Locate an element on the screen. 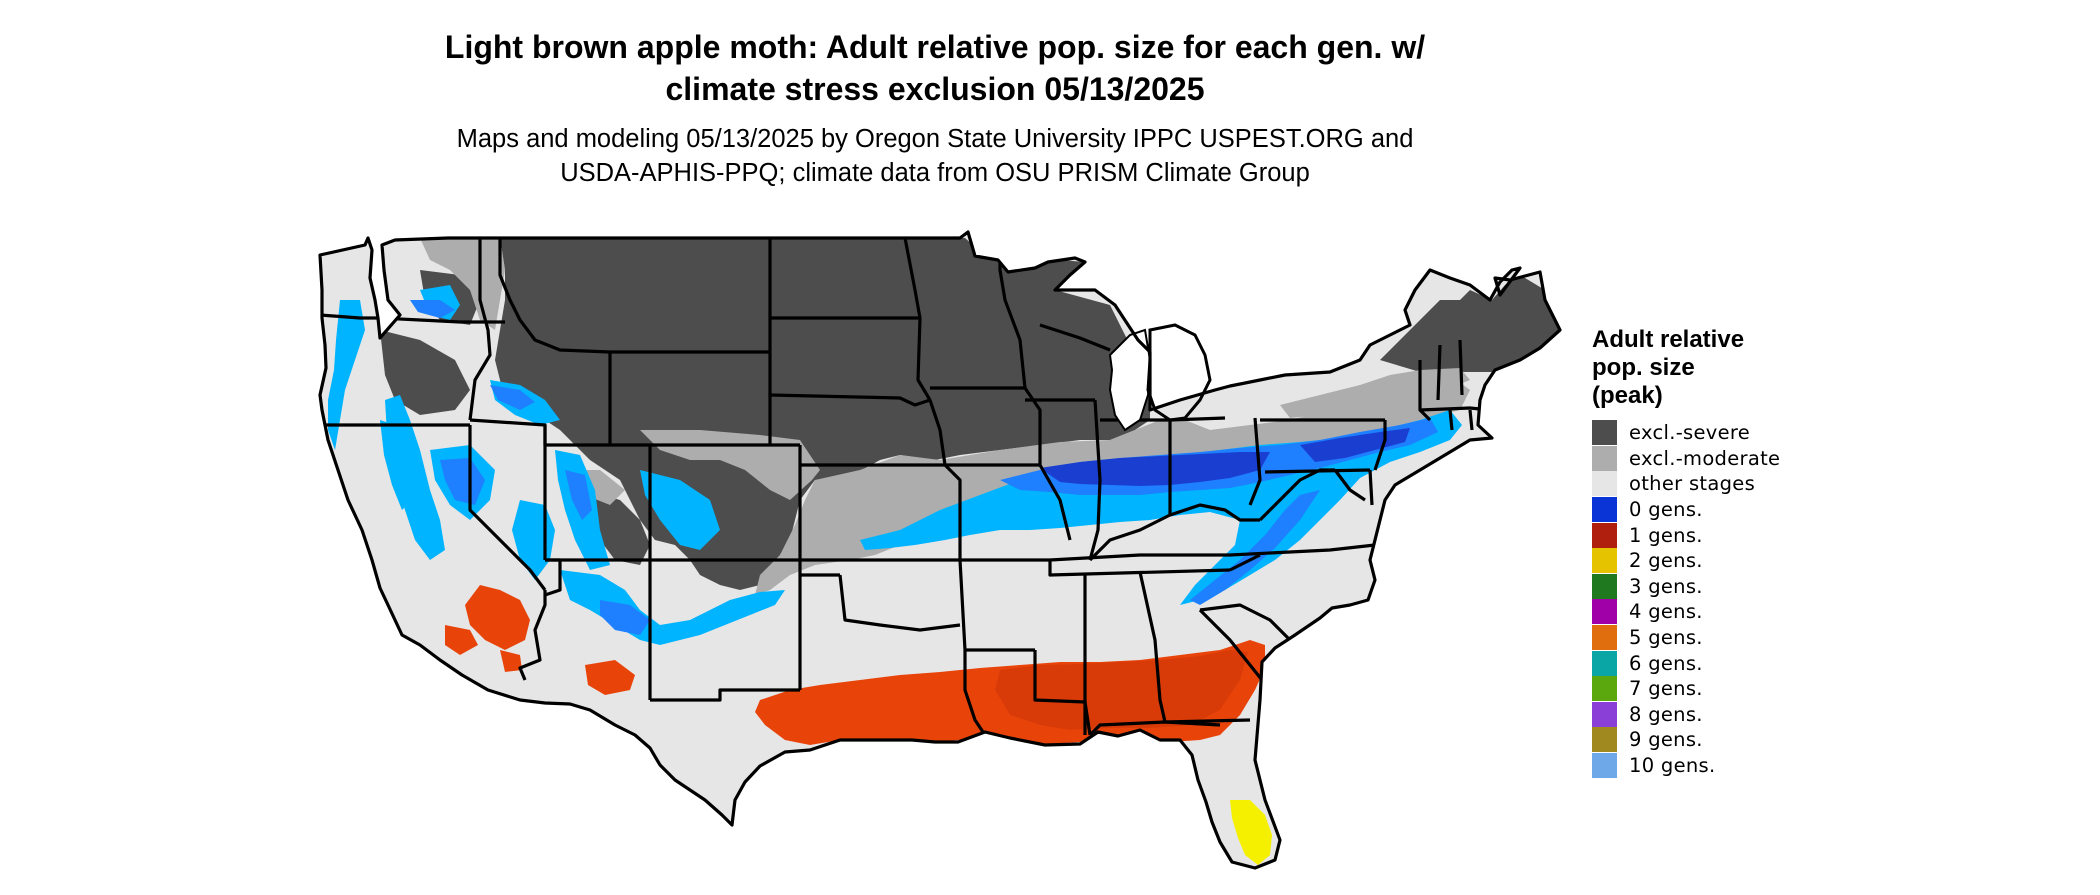 The image size is (2100, 895). legend-title-line-2: pop. size is located at coordinates (1643, 367).